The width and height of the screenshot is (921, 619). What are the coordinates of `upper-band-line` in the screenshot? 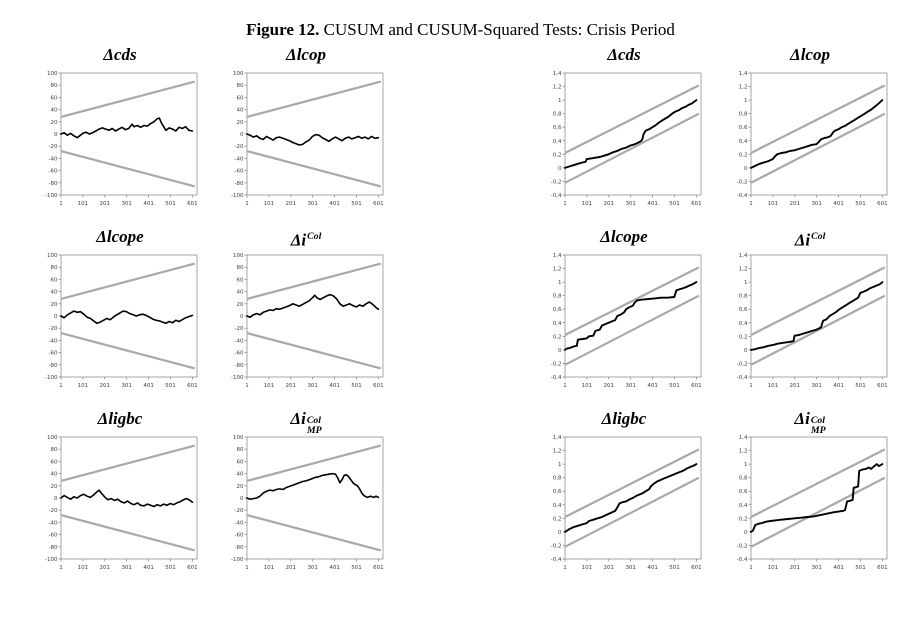 It's located at (632, 119).